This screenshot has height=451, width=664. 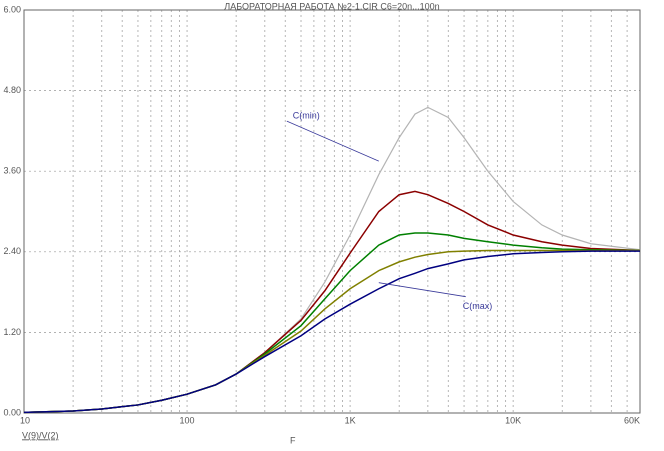 What do you see at coordinates (306, 116) in the screenshot?
I see `annotation-label: C(min)` at bounding box center [306, 116].